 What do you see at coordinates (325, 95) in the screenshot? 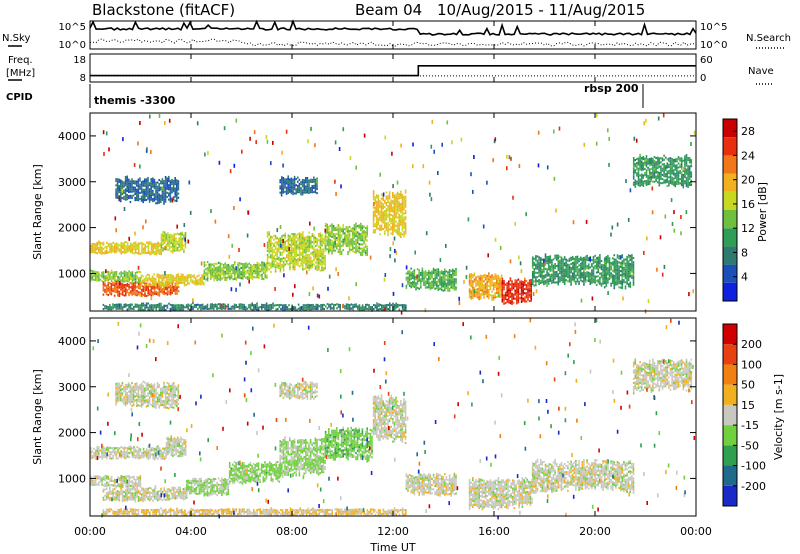
I see `cpid-row: CPID themis -3300 rbsp 200` at bounding box center [325, 95].